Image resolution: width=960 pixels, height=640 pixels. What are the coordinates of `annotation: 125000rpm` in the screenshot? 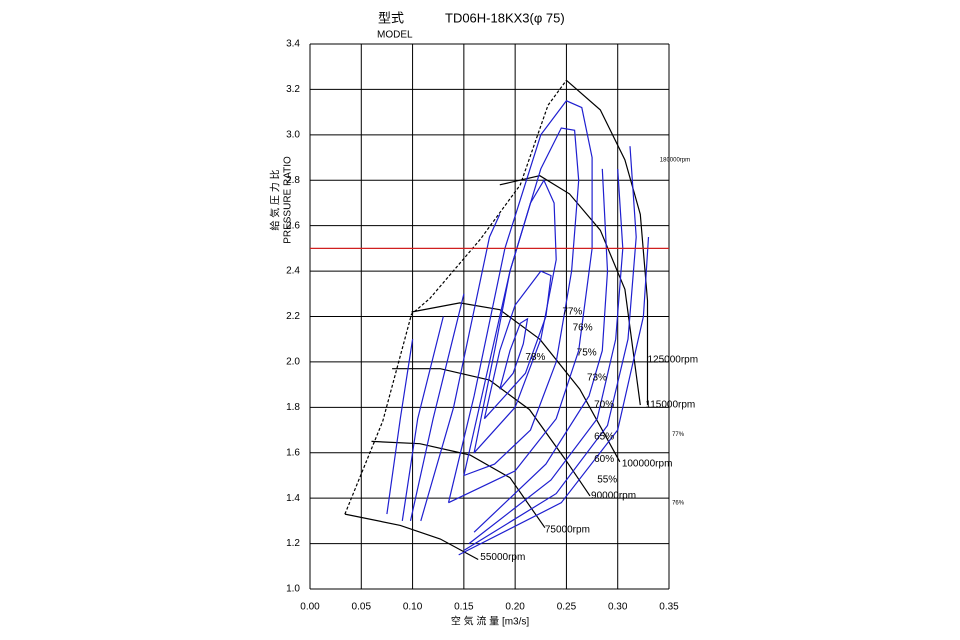 It's located at (672, 359).